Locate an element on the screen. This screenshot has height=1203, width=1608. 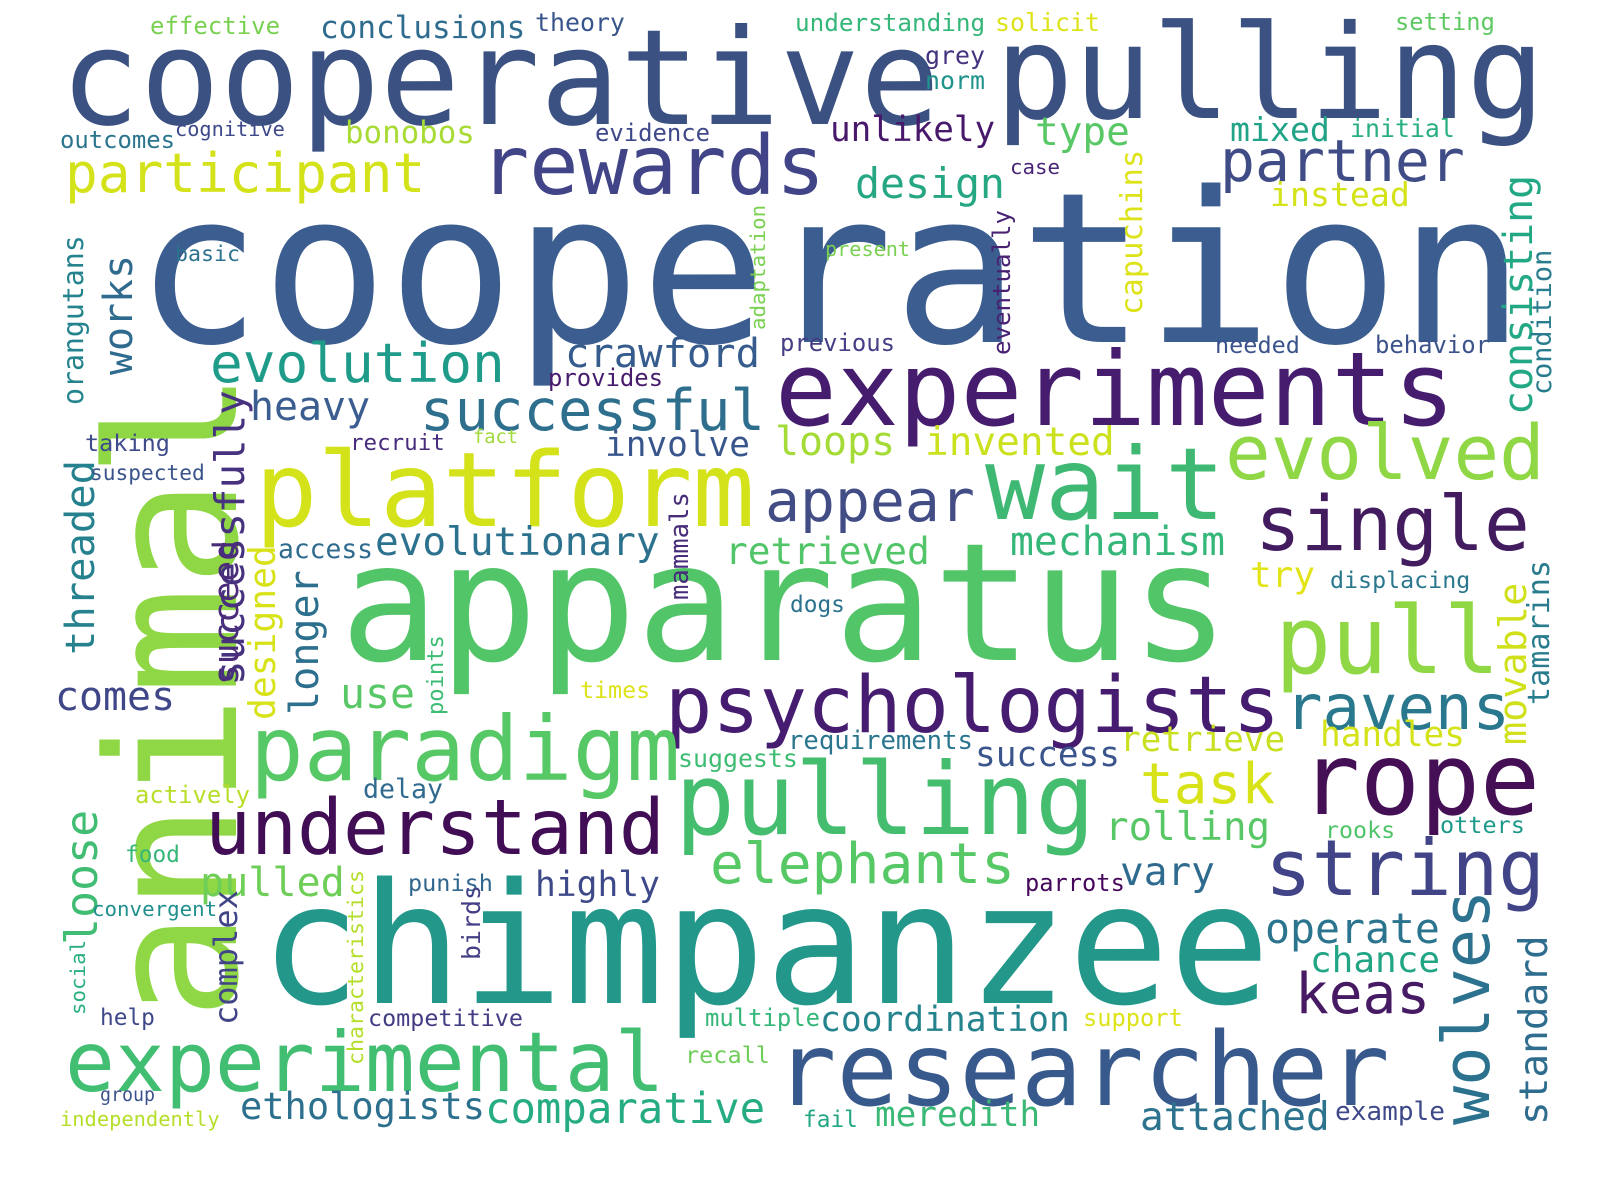
word-cloud-term: pull is located at coordinates (1387, 642).